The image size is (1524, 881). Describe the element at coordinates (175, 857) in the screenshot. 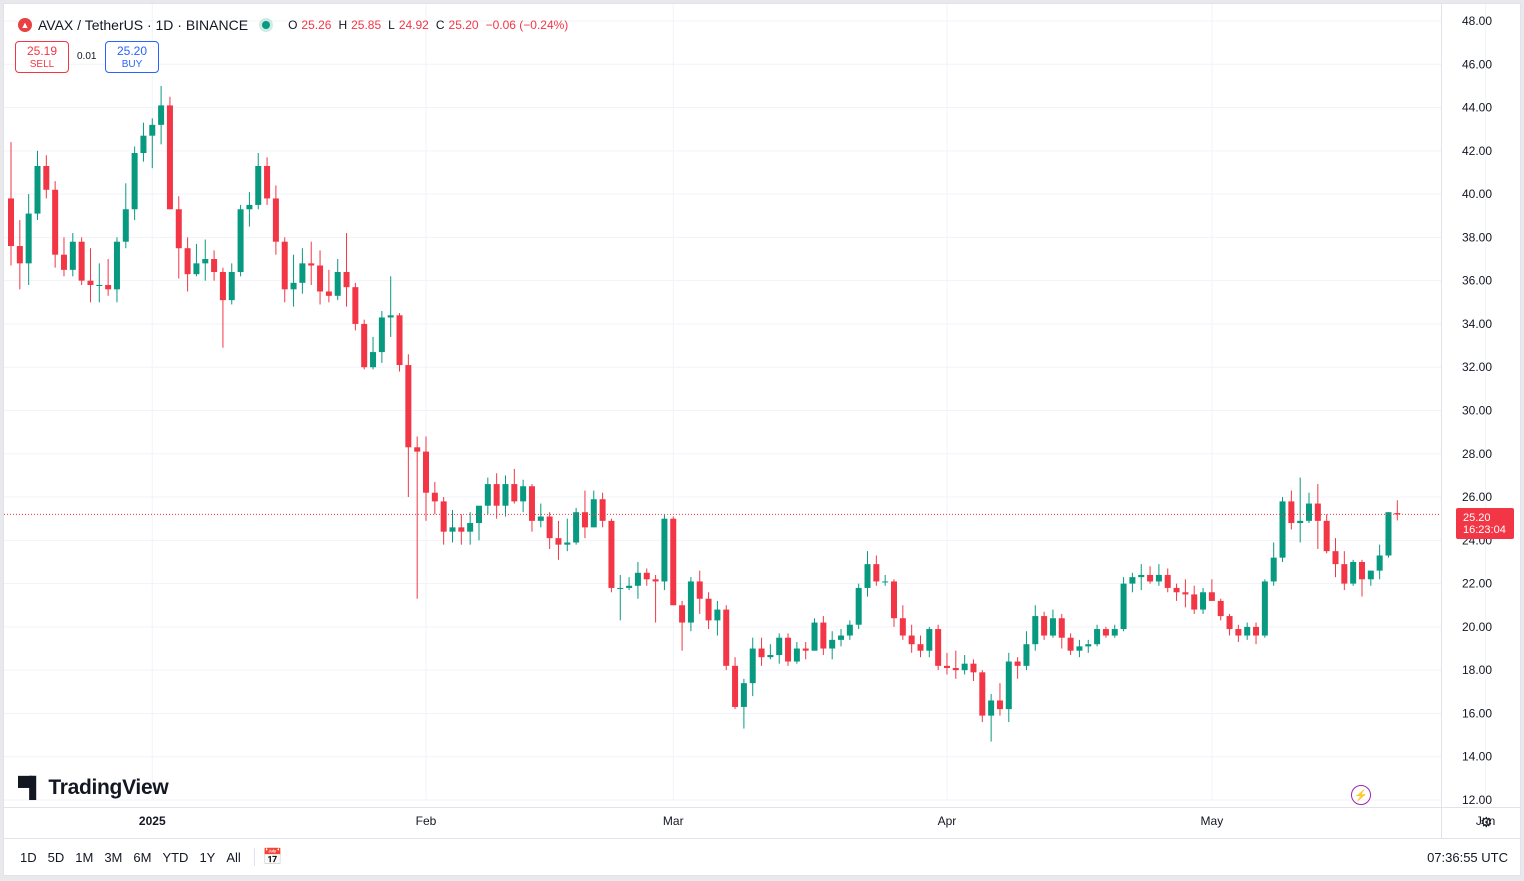

I see `range-ytd: YTD` at that location.